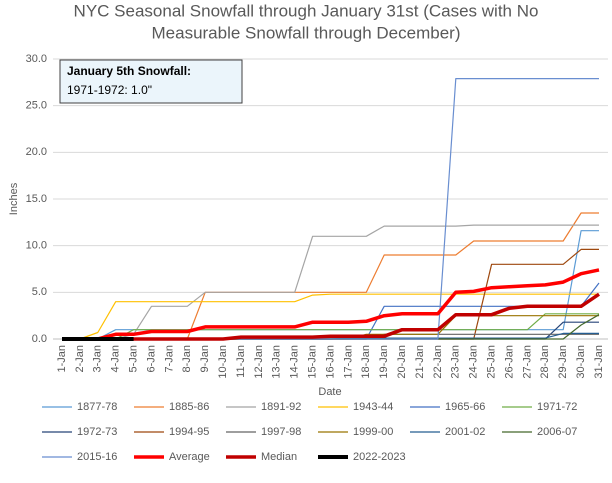 Image resolution: width=612 pixels, height=483 pixels. I want to click on x-tick-label: 11-Jan, so click(241, 361).